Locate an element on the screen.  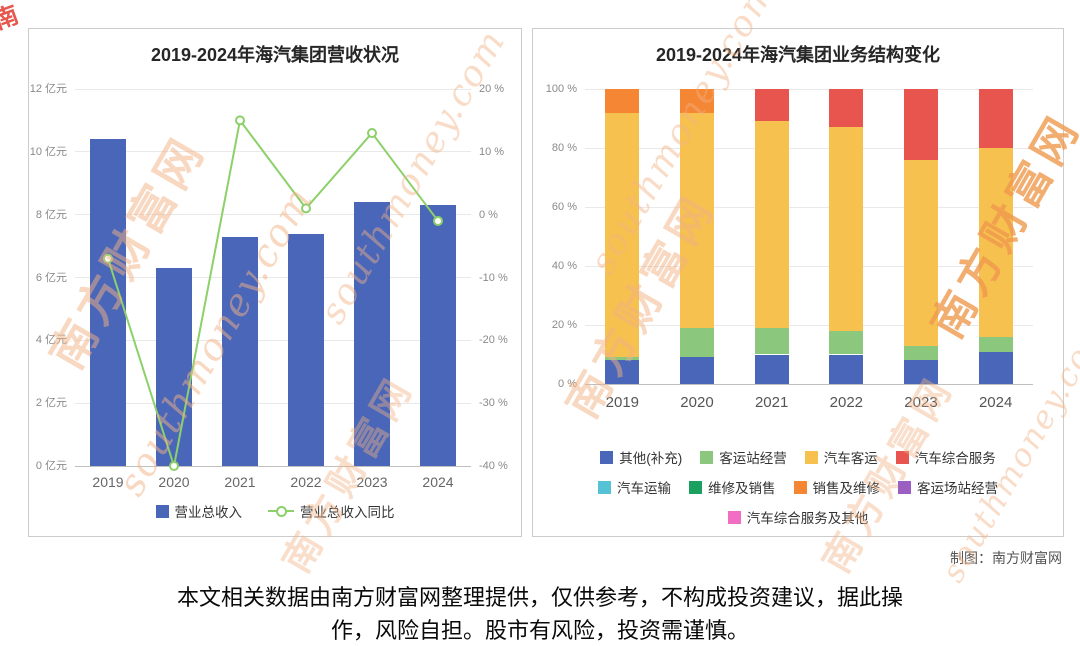
x-axis-label: 2022 is located at coordinates (306, 482).